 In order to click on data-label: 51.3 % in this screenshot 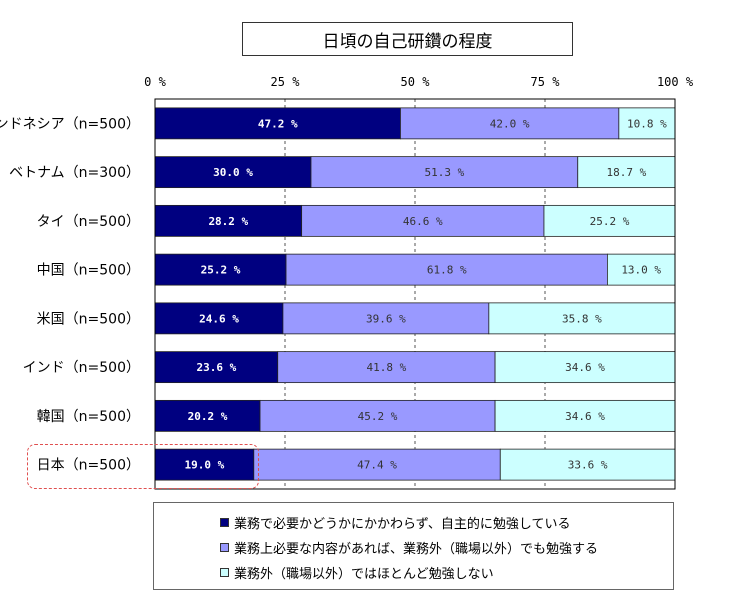, I will do `click(445, 172)`.